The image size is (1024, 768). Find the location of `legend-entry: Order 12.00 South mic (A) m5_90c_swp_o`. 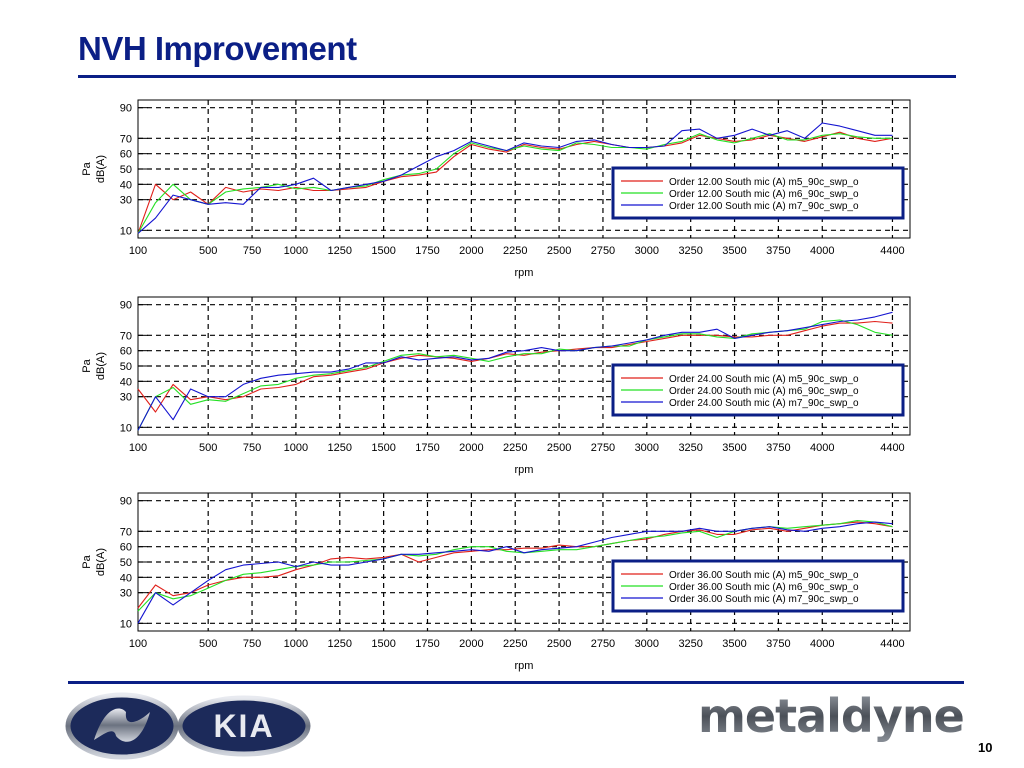

legend-entry: Order 12.00 South mic (A) m5_90c_swp_o is located at coordinates (764, 182).